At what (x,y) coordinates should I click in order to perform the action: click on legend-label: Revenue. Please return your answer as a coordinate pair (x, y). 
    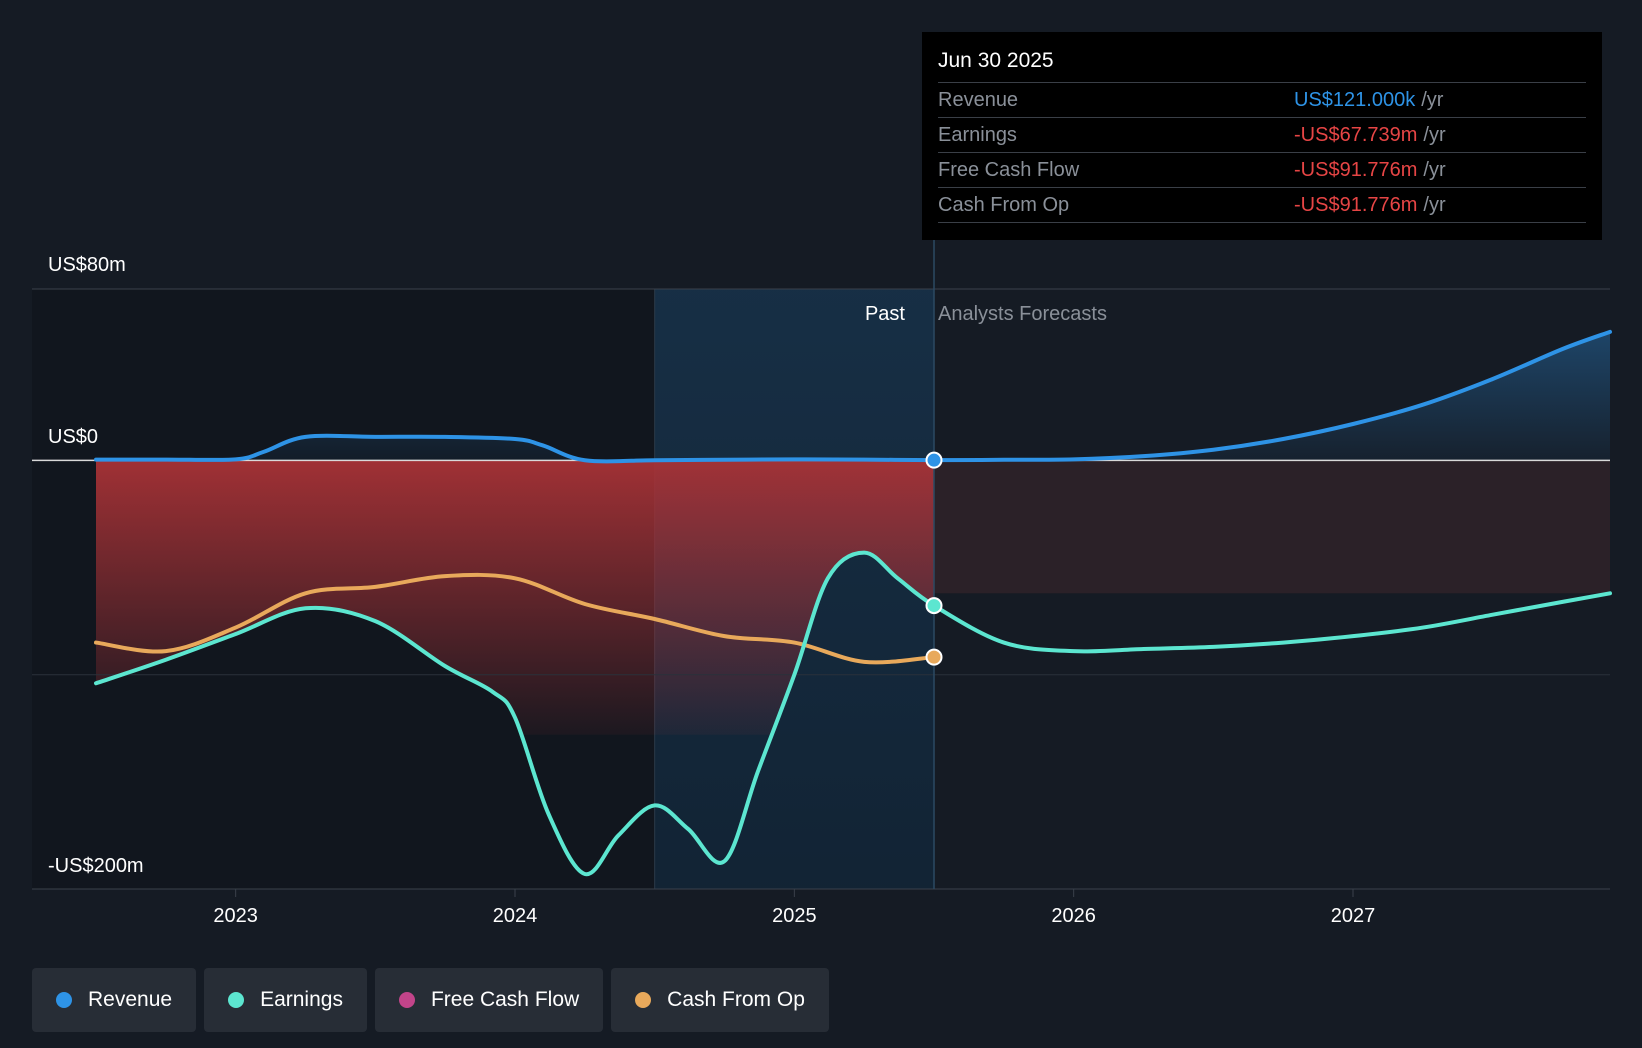
    Looking at the image, I should click on (130, 999).